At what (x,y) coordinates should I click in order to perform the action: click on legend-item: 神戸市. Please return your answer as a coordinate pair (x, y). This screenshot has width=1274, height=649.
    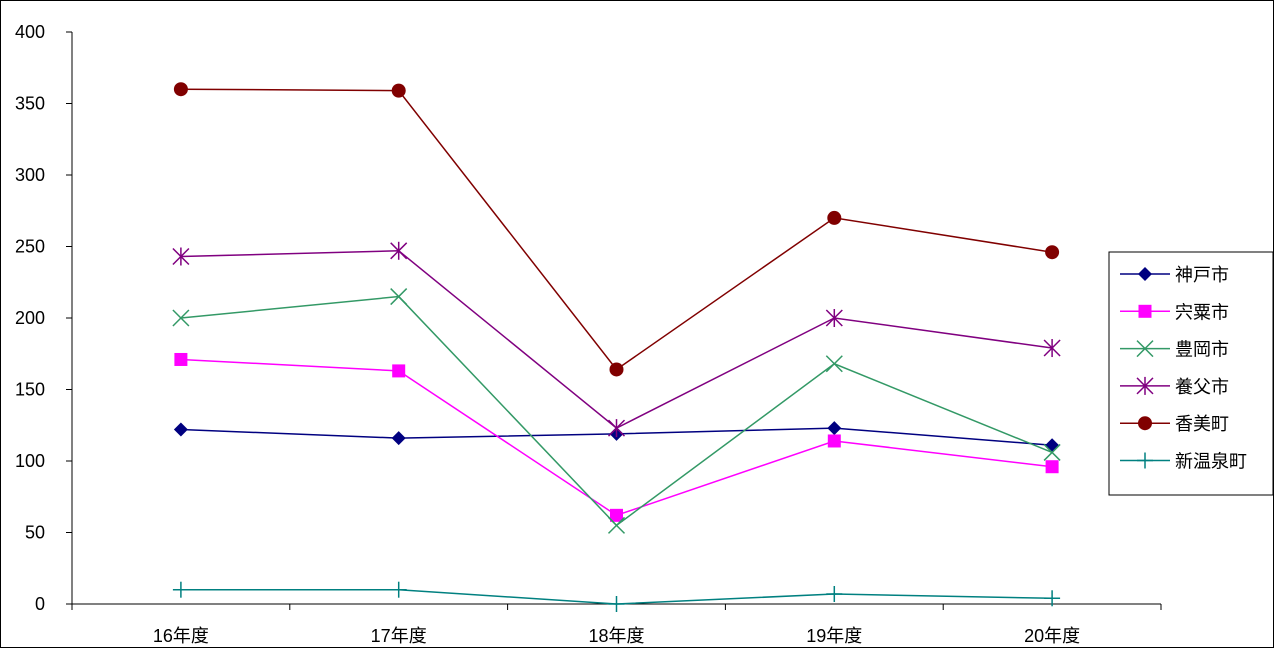
    Looking at the image, I should click on (1174, 275).